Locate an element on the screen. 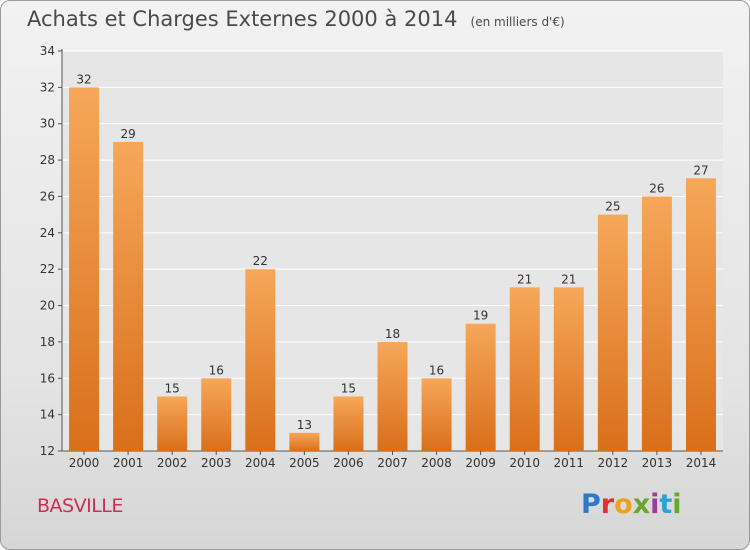  x-tick-label: 2003 is located at coordinates (216, 463).